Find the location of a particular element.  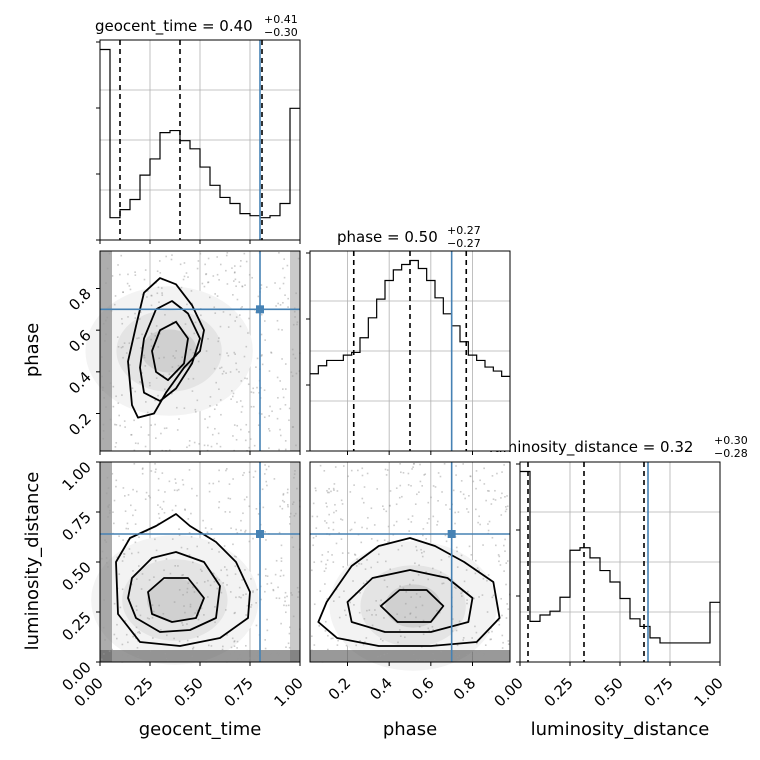

title-luminosity-distance-minus: −0.28 is located at coordinates (731, 453).